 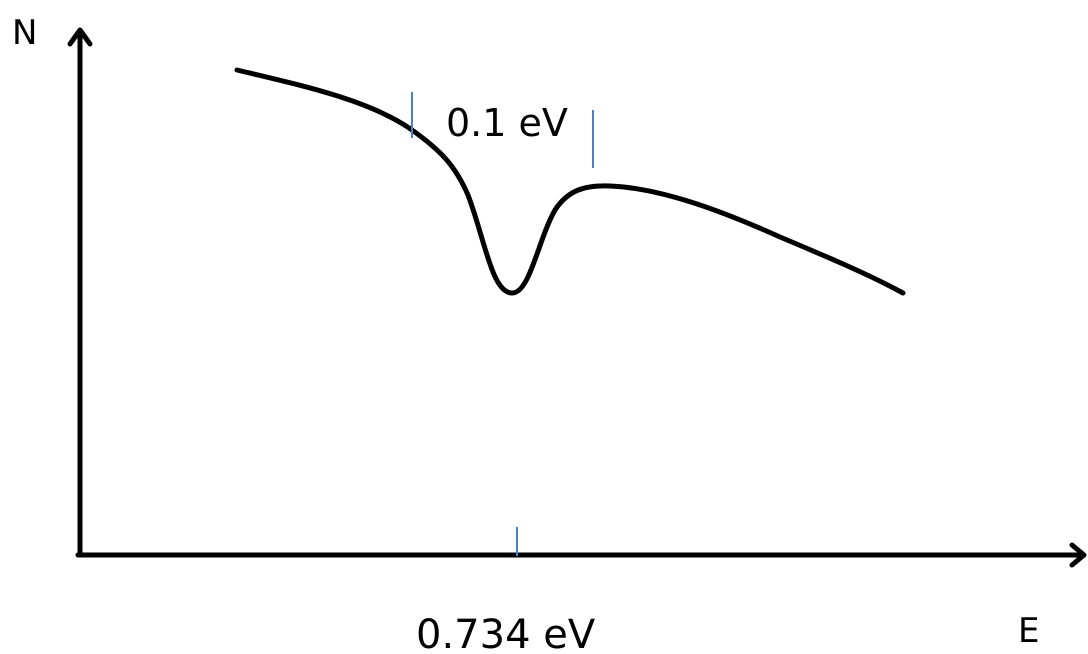 What do you see at coordinates (1028, 631) in the screenshot?
I see `x-axis-label: E` at bounding box center [1028, 631].